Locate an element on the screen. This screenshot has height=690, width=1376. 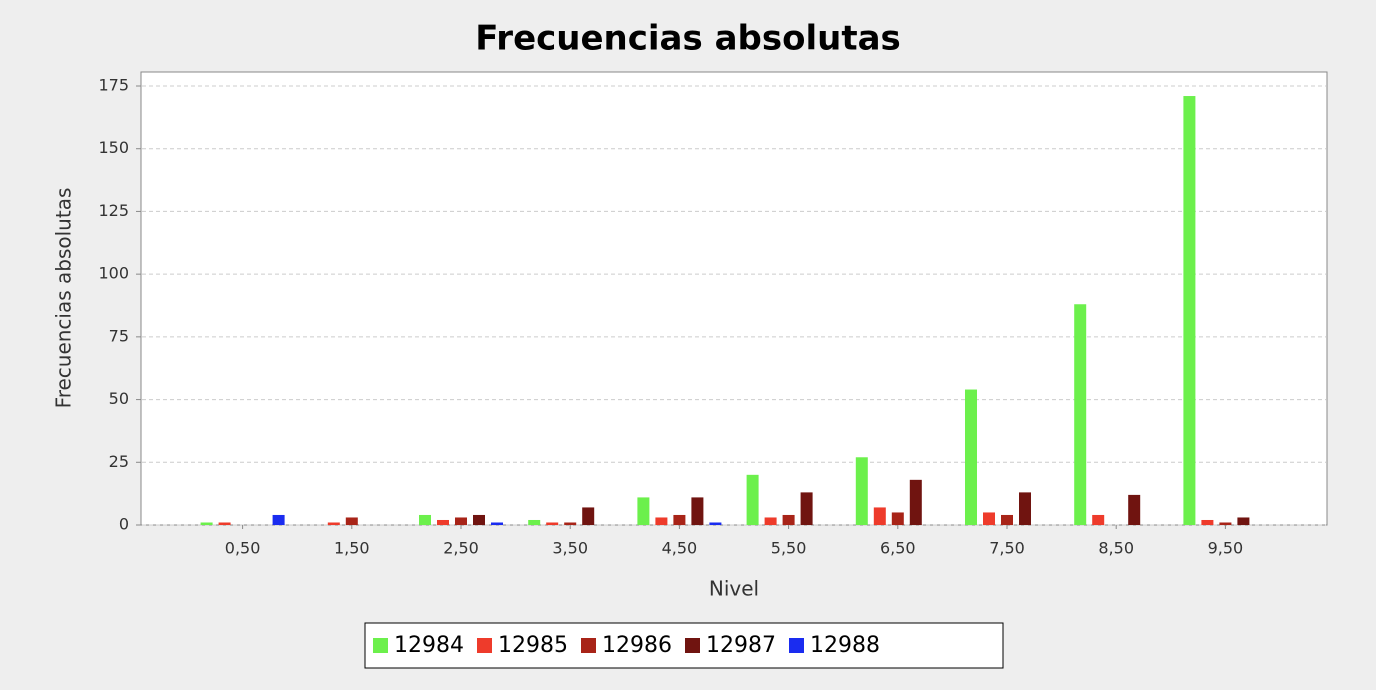
y-tick-label: 125 is located at coordinates (113, 210).